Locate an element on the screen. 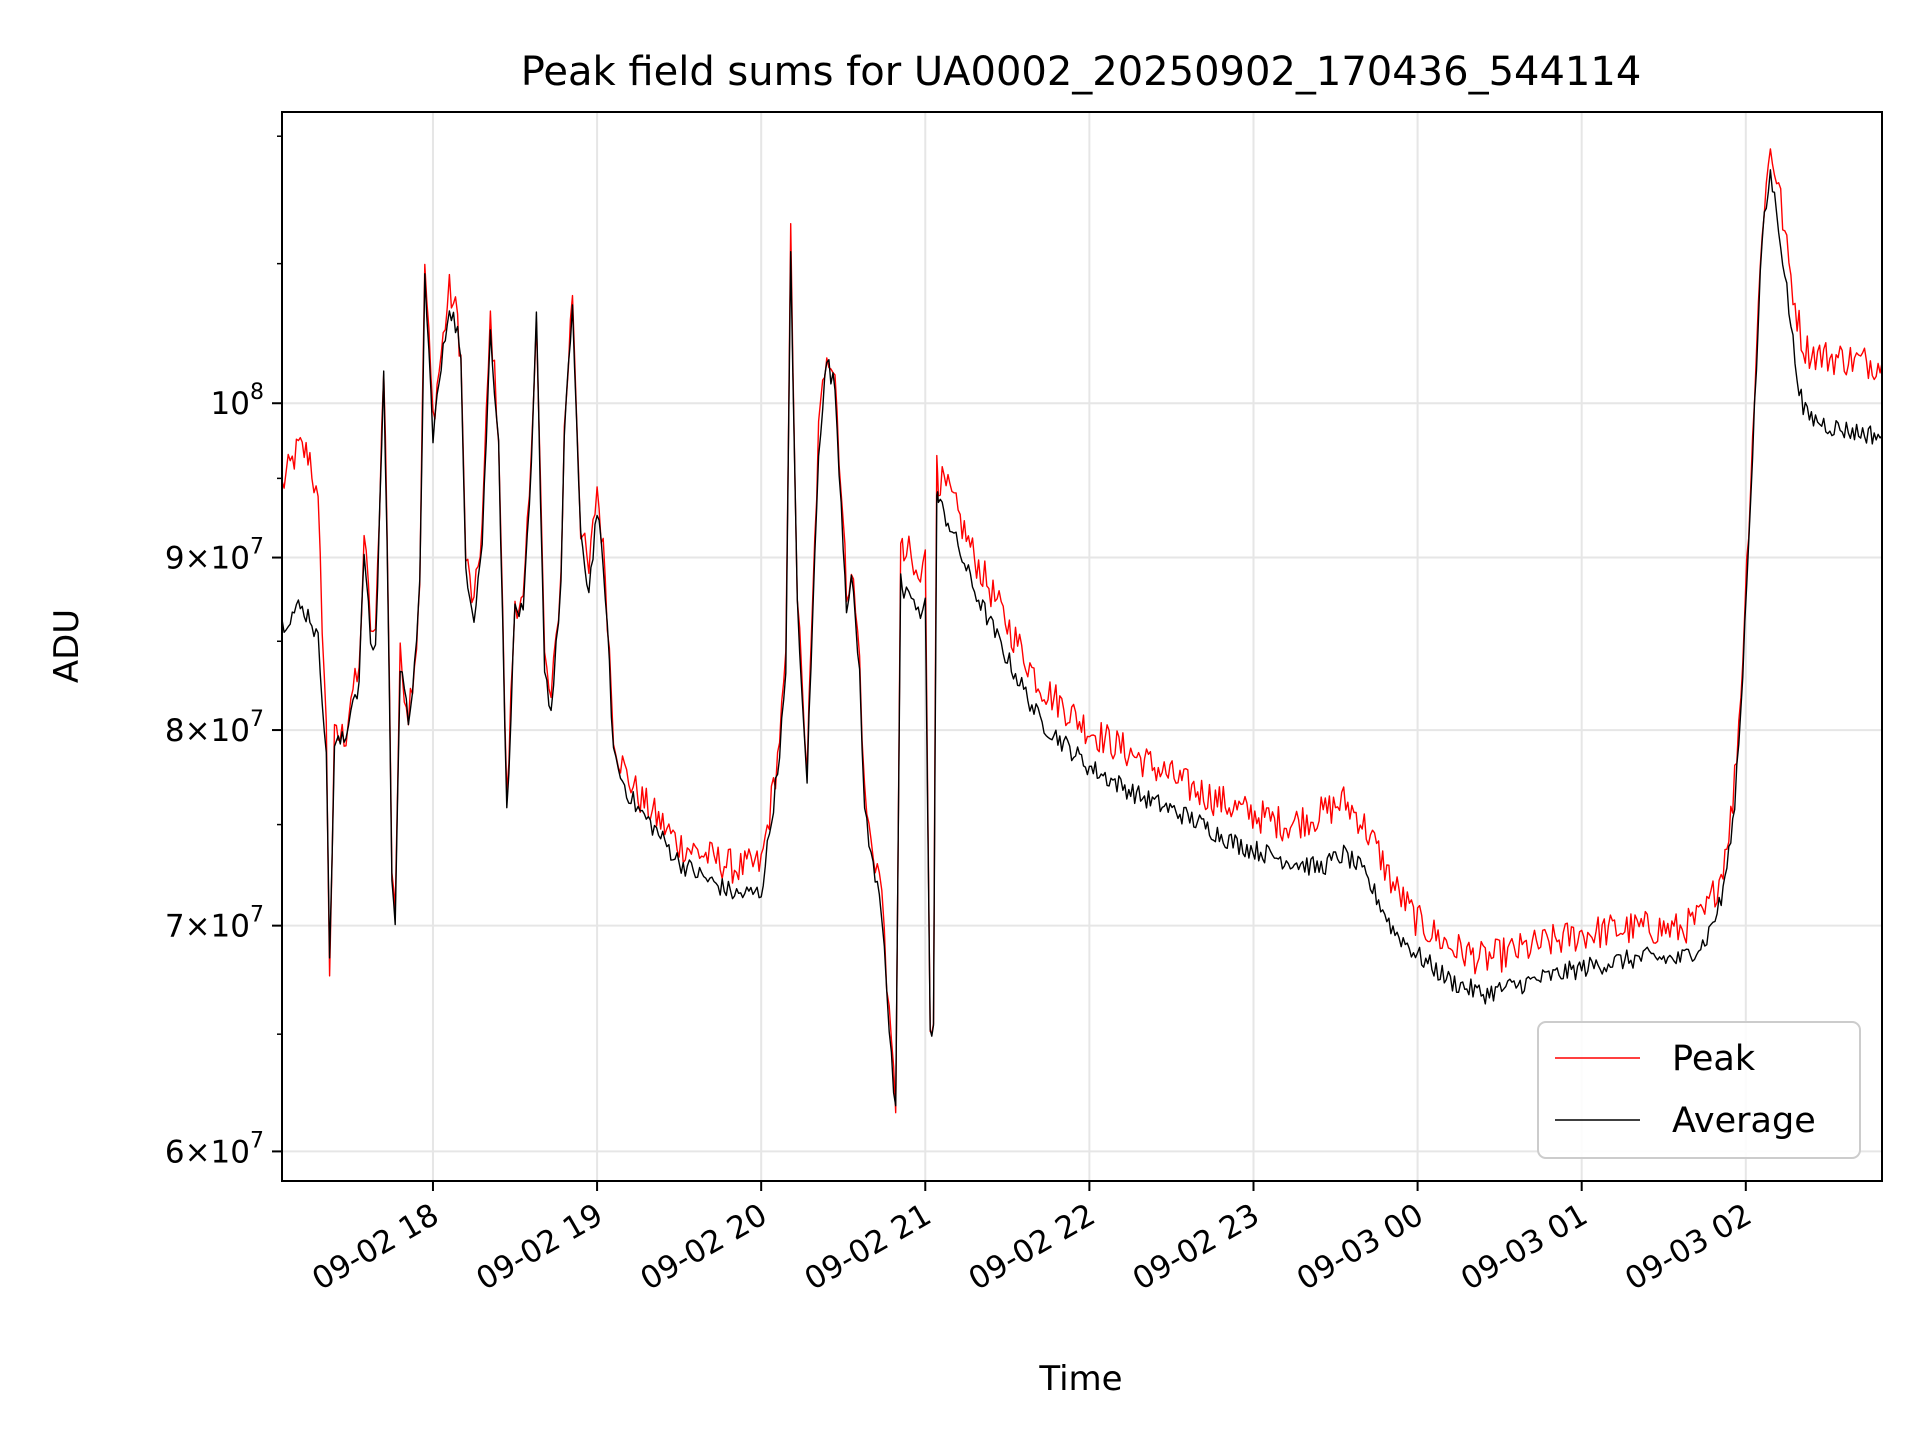 Image resolution: width=1920 pixels, height=1440 pixels. y-axis: 6×107 7×107 8×107 9×107 108 is located at coordinates (223, 652).